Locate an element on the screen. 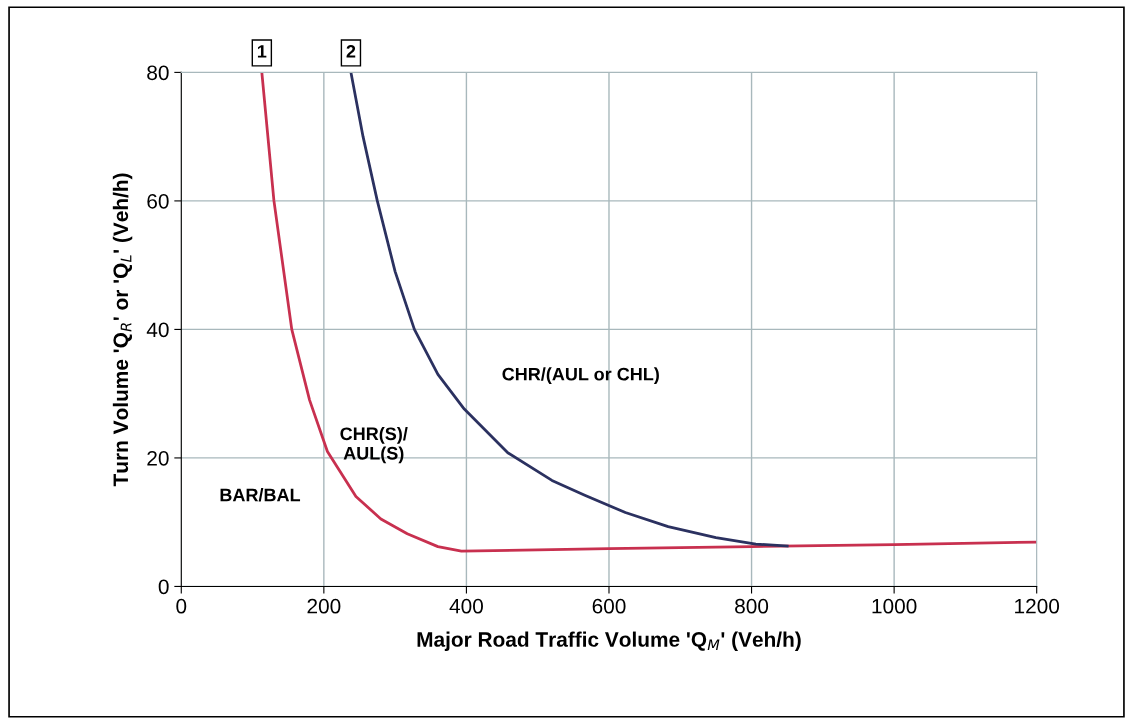  annotation: CHR(S)/ AUL(S) is located at coordinates (374, 445).